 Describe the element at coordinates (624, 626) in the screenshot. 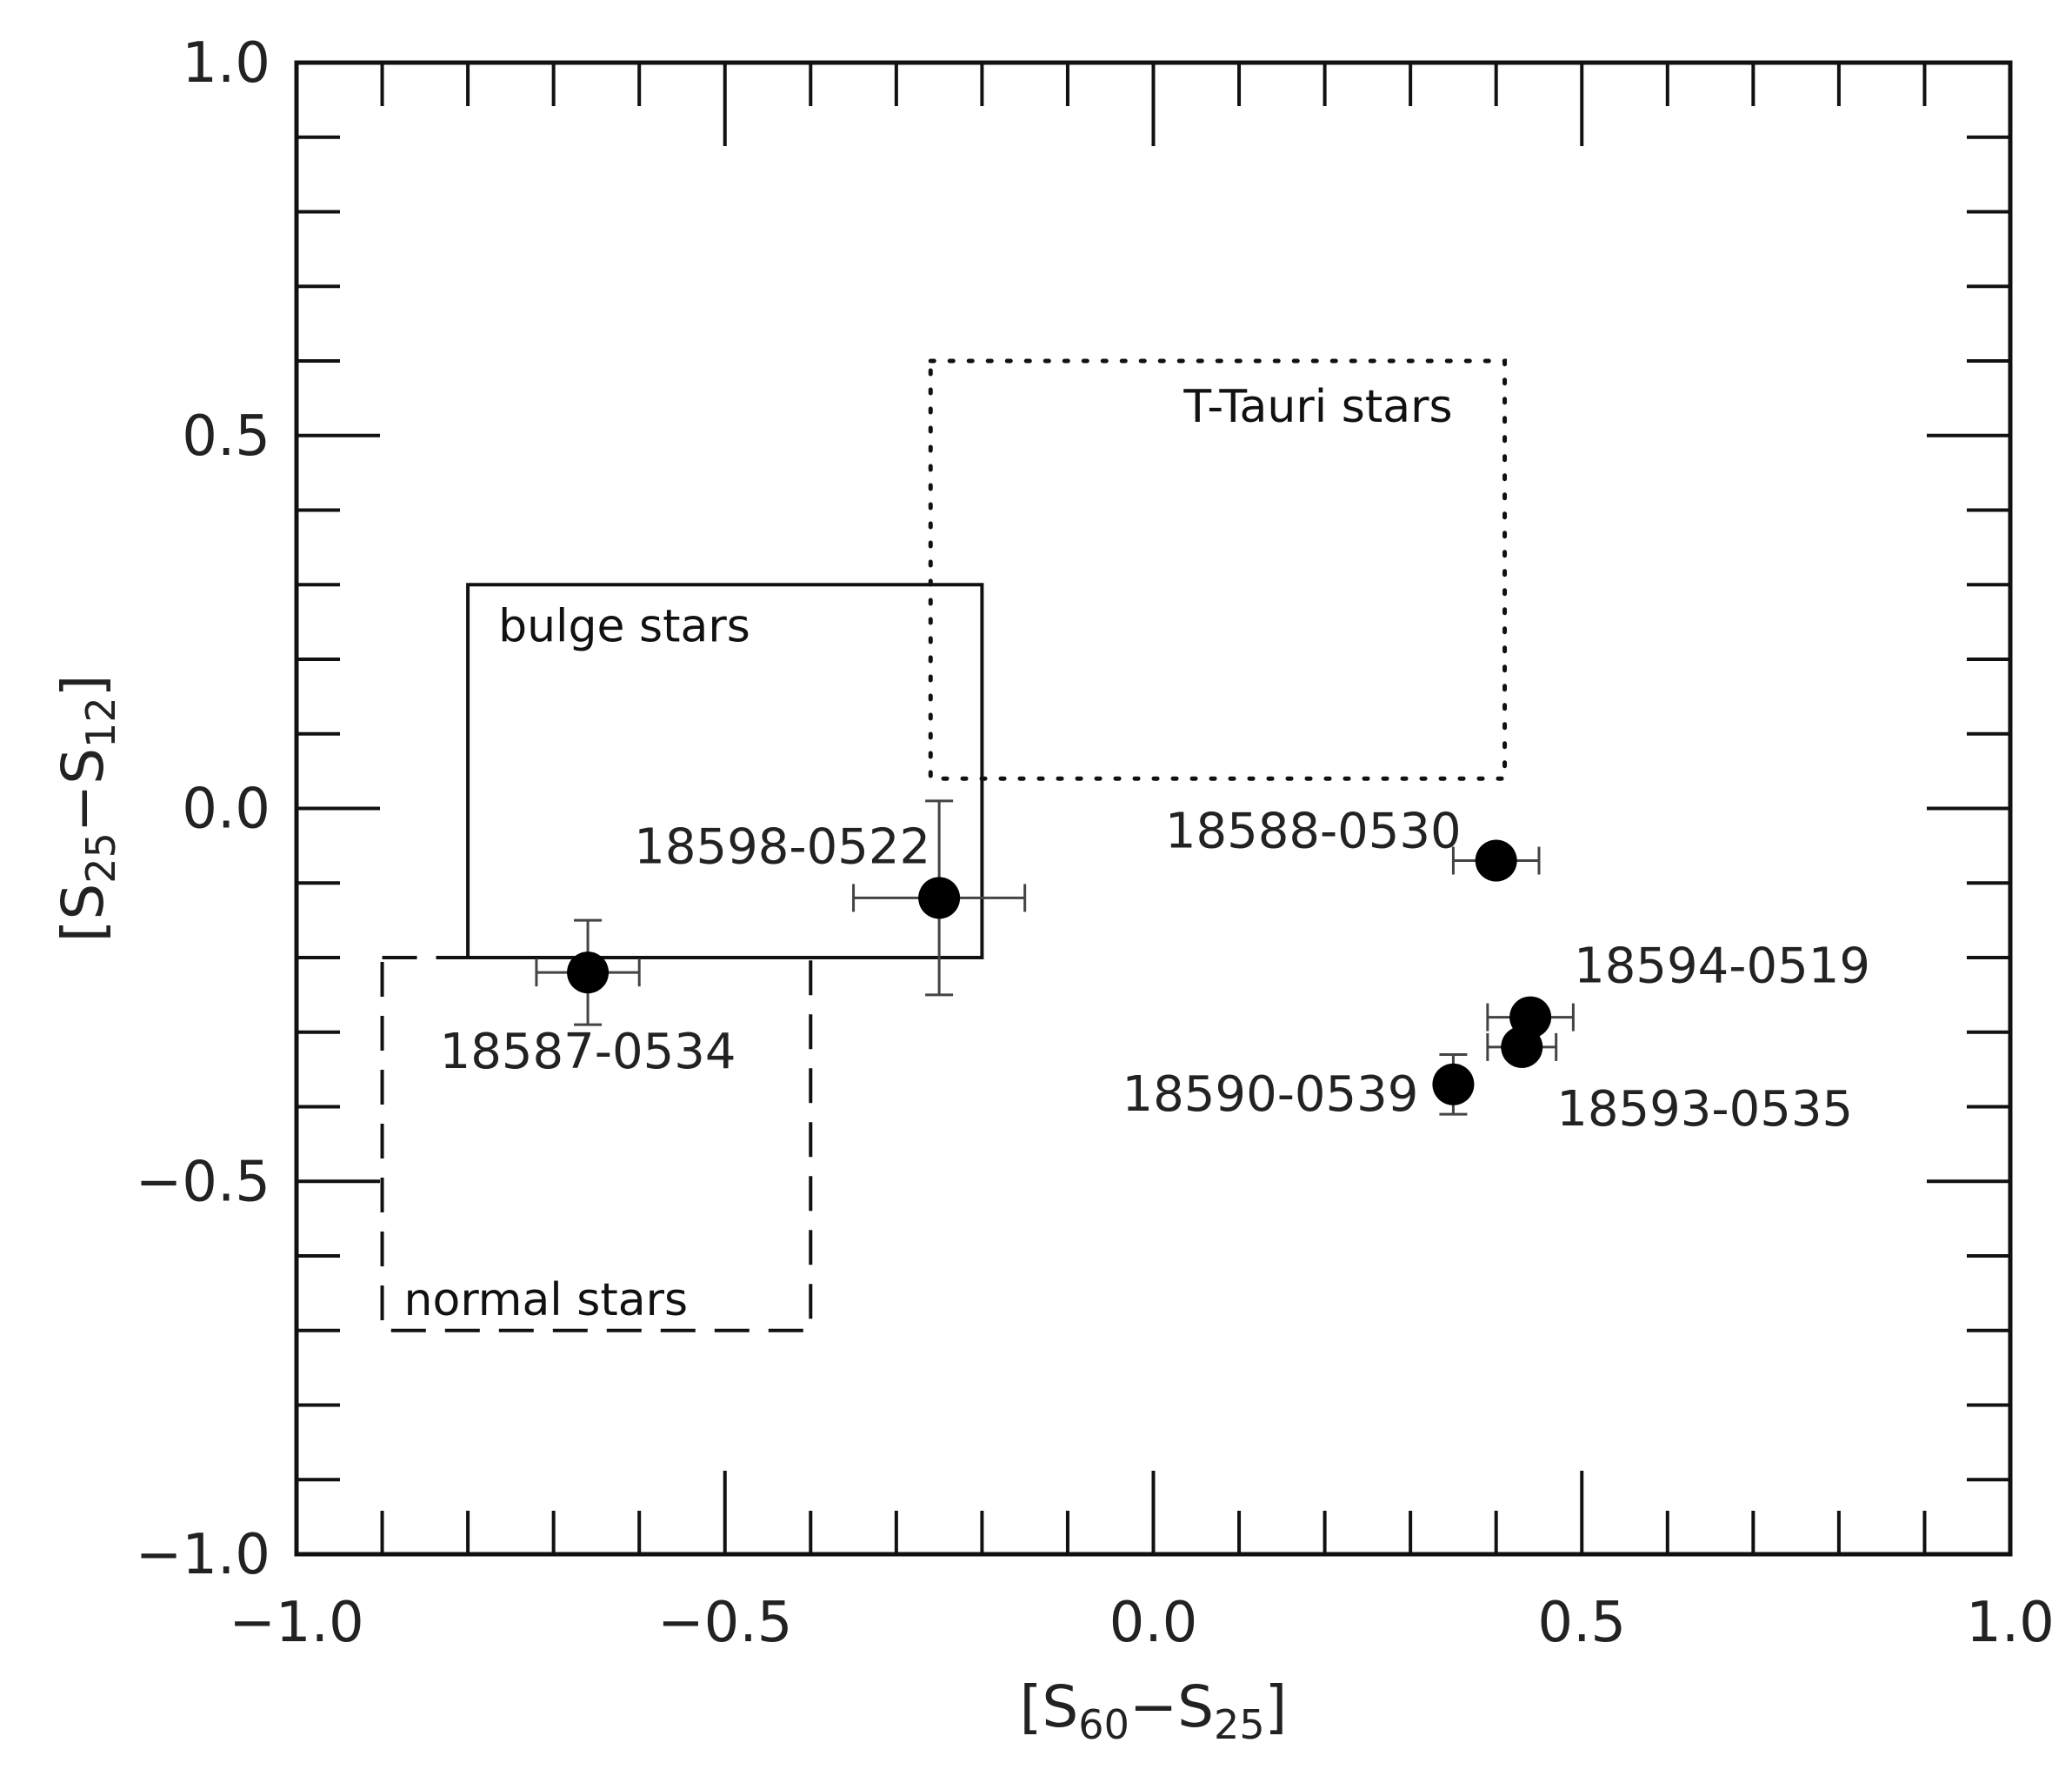

I see `region-label: bulge stars` at that location.